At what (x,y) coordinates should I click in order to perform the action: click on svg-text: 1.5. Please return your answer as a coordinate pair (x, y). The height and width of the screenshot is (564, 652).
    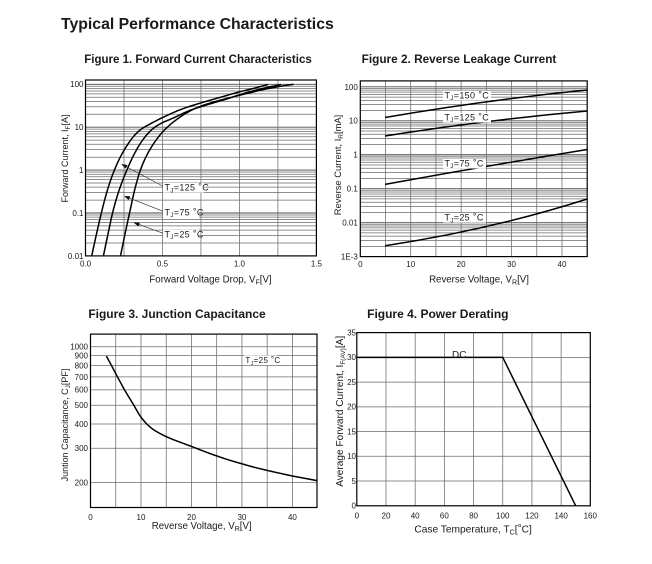
    Looking at the image, I should click on (317, 264).